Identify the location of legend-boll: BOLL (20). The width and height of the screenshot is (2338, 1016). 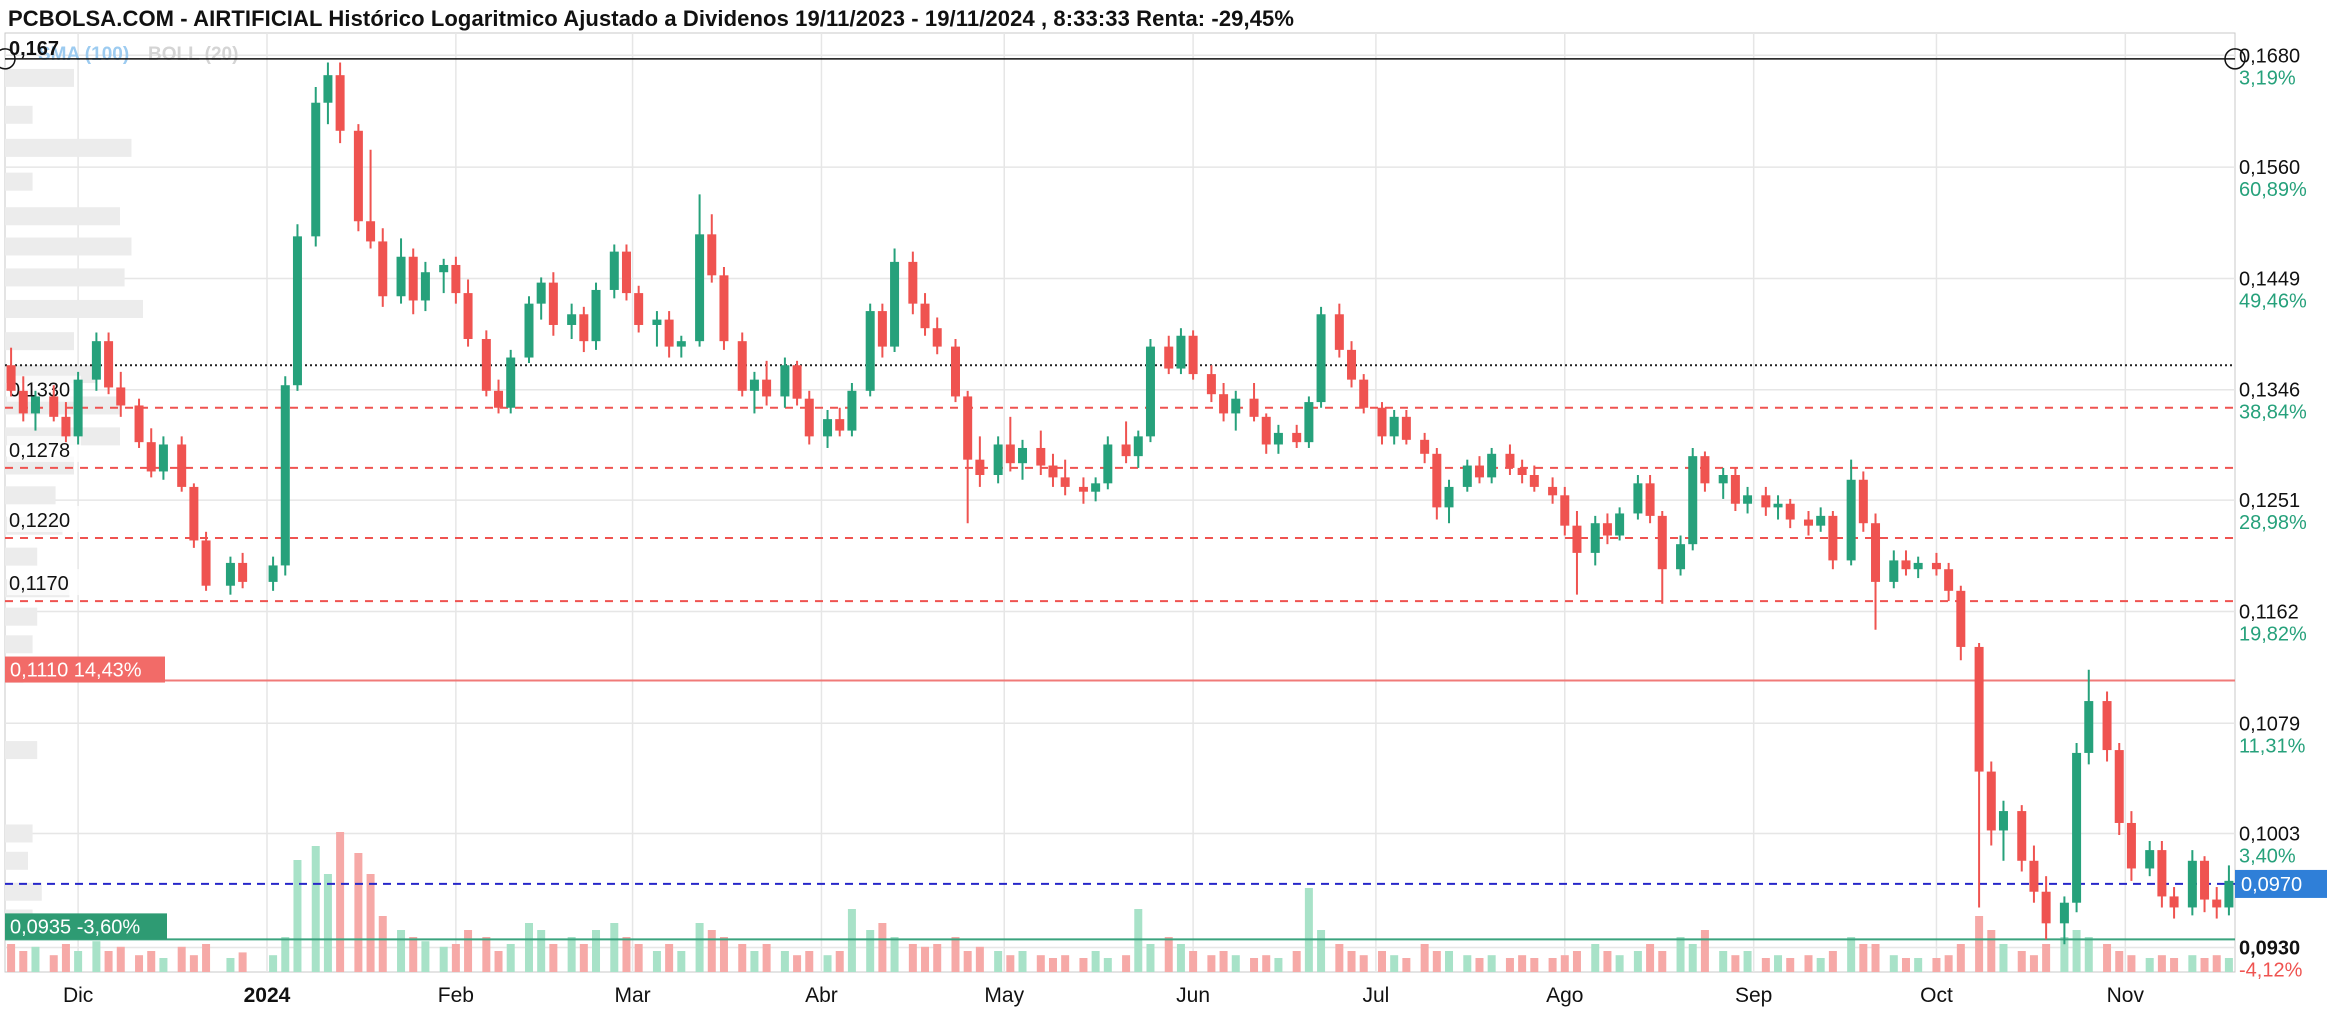
(193, 54).